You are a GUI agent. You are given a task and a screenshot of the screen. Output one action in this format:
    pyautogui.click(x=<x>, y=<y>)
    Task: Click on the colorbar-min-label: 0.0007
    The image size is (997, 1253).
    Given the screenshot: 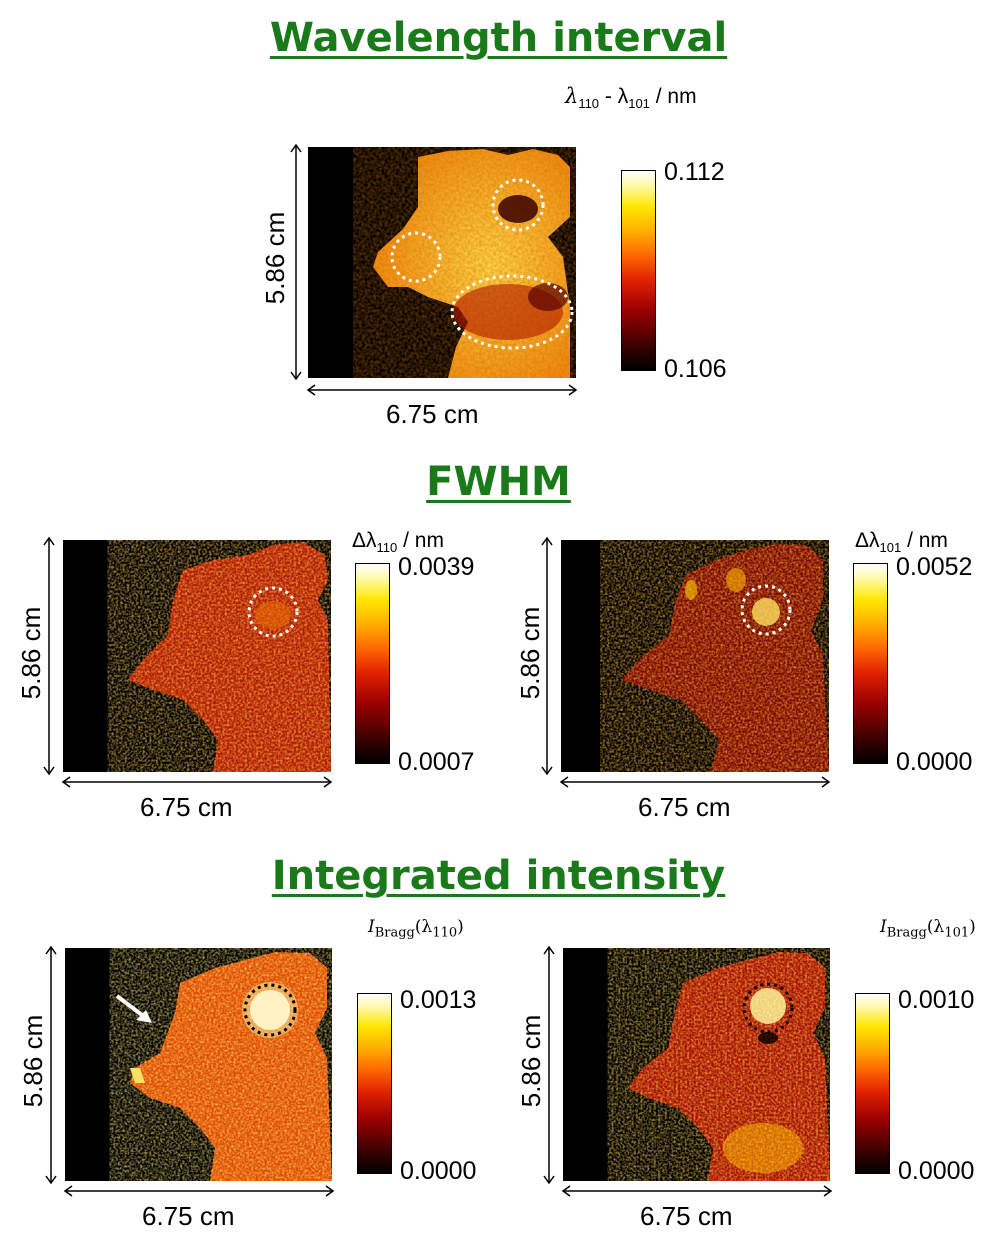 What is the action you would take?
    pyautogui.click(x=436, y=762)
    